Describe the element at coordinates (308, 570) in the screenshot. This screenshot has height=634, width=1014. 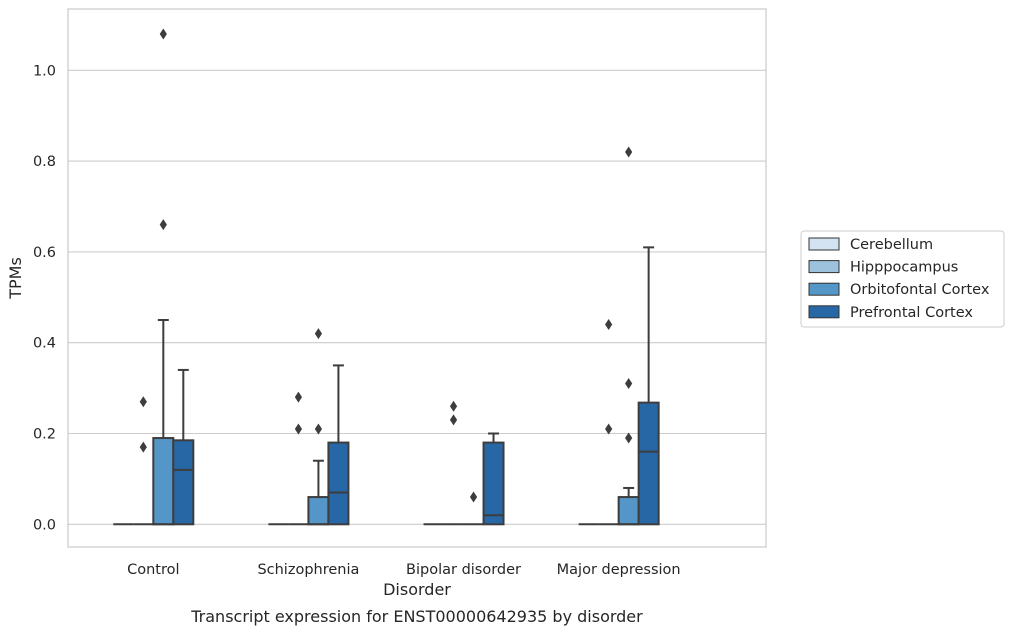
I see `x-tick-label: Schizophrenia` at that location.